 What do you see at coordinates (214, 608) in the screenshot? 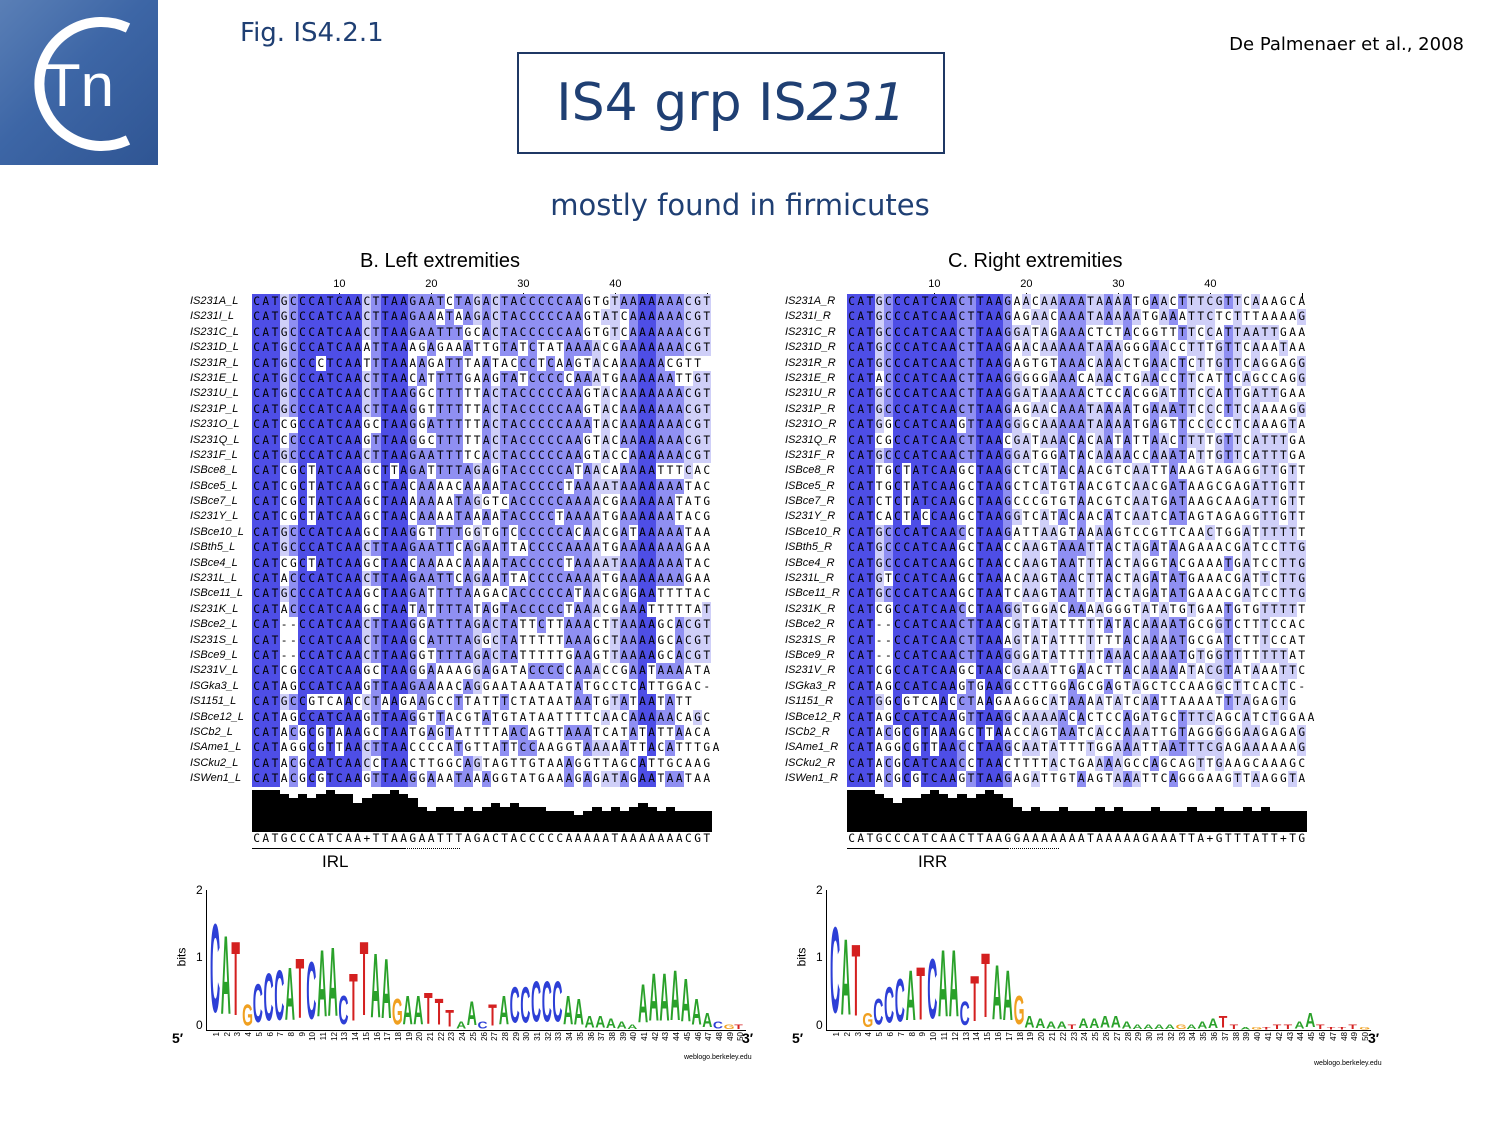
I see `sequence-name: IS231K_L` at bounding box center [214, 608].